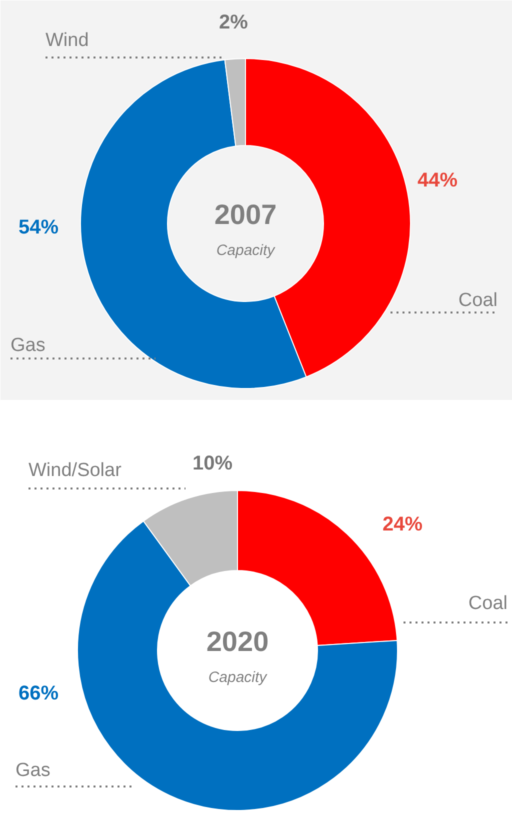 This screenshot has height=813, width=512. Describe the element at coordinates (233, 23) in the screenshot. I see `data-label: 2%` at that location.